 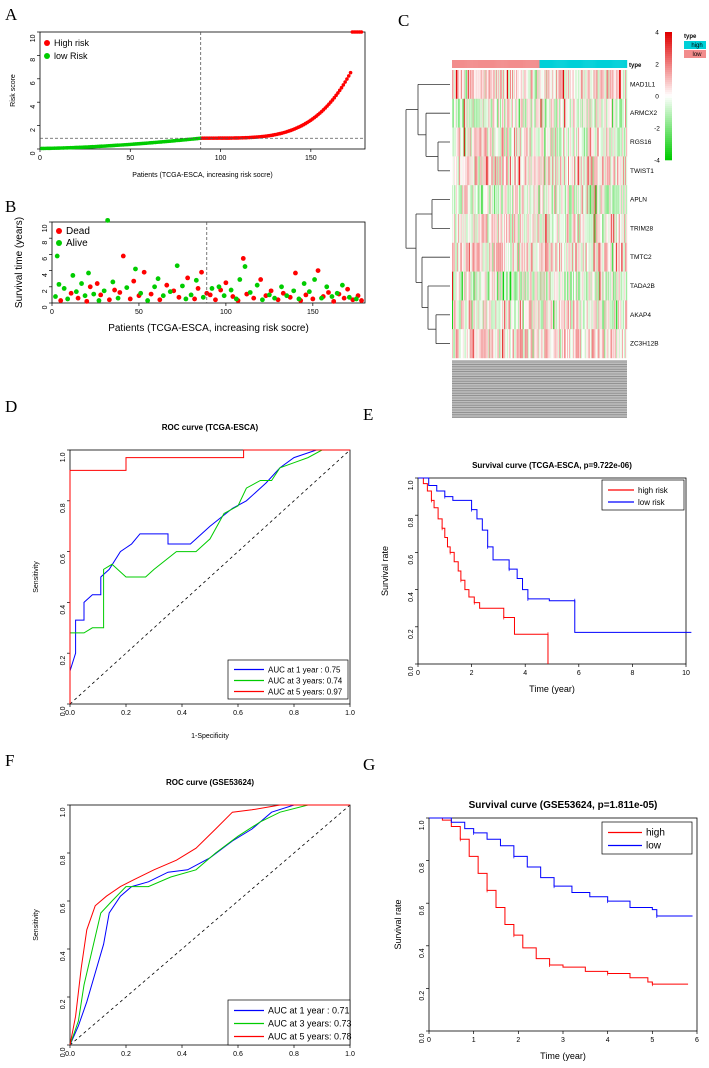 I want to click on survival-point-dead, so click(x=78, y=298).